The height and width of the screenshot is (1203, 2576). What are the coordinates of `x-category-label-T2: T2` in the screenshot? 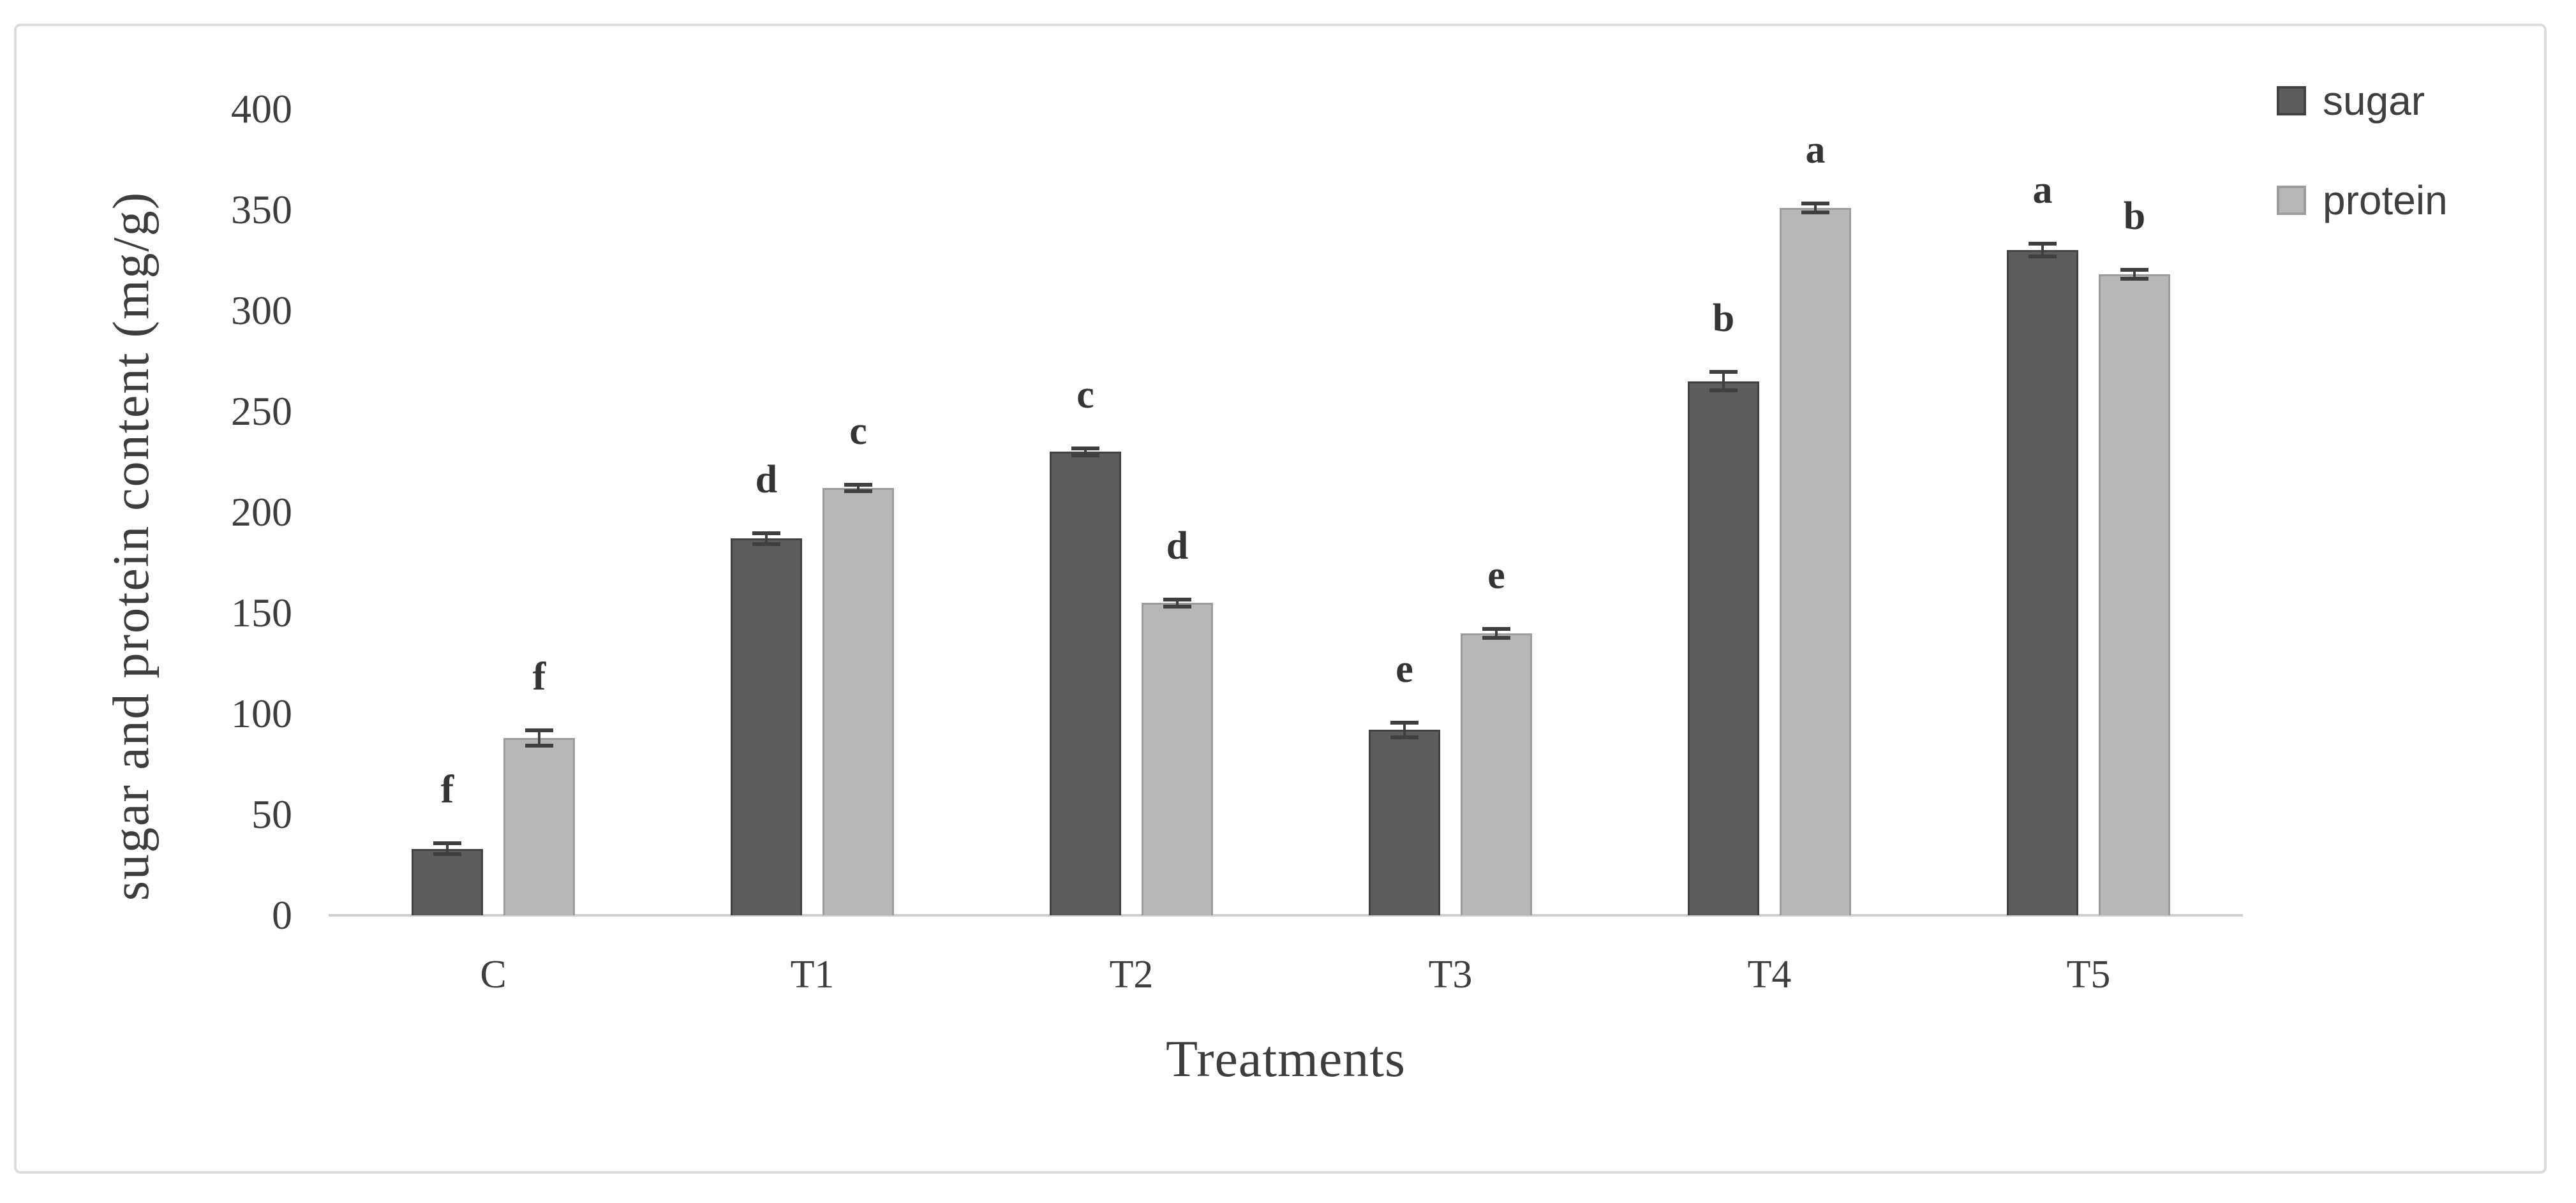 It's located at (1131, 974).